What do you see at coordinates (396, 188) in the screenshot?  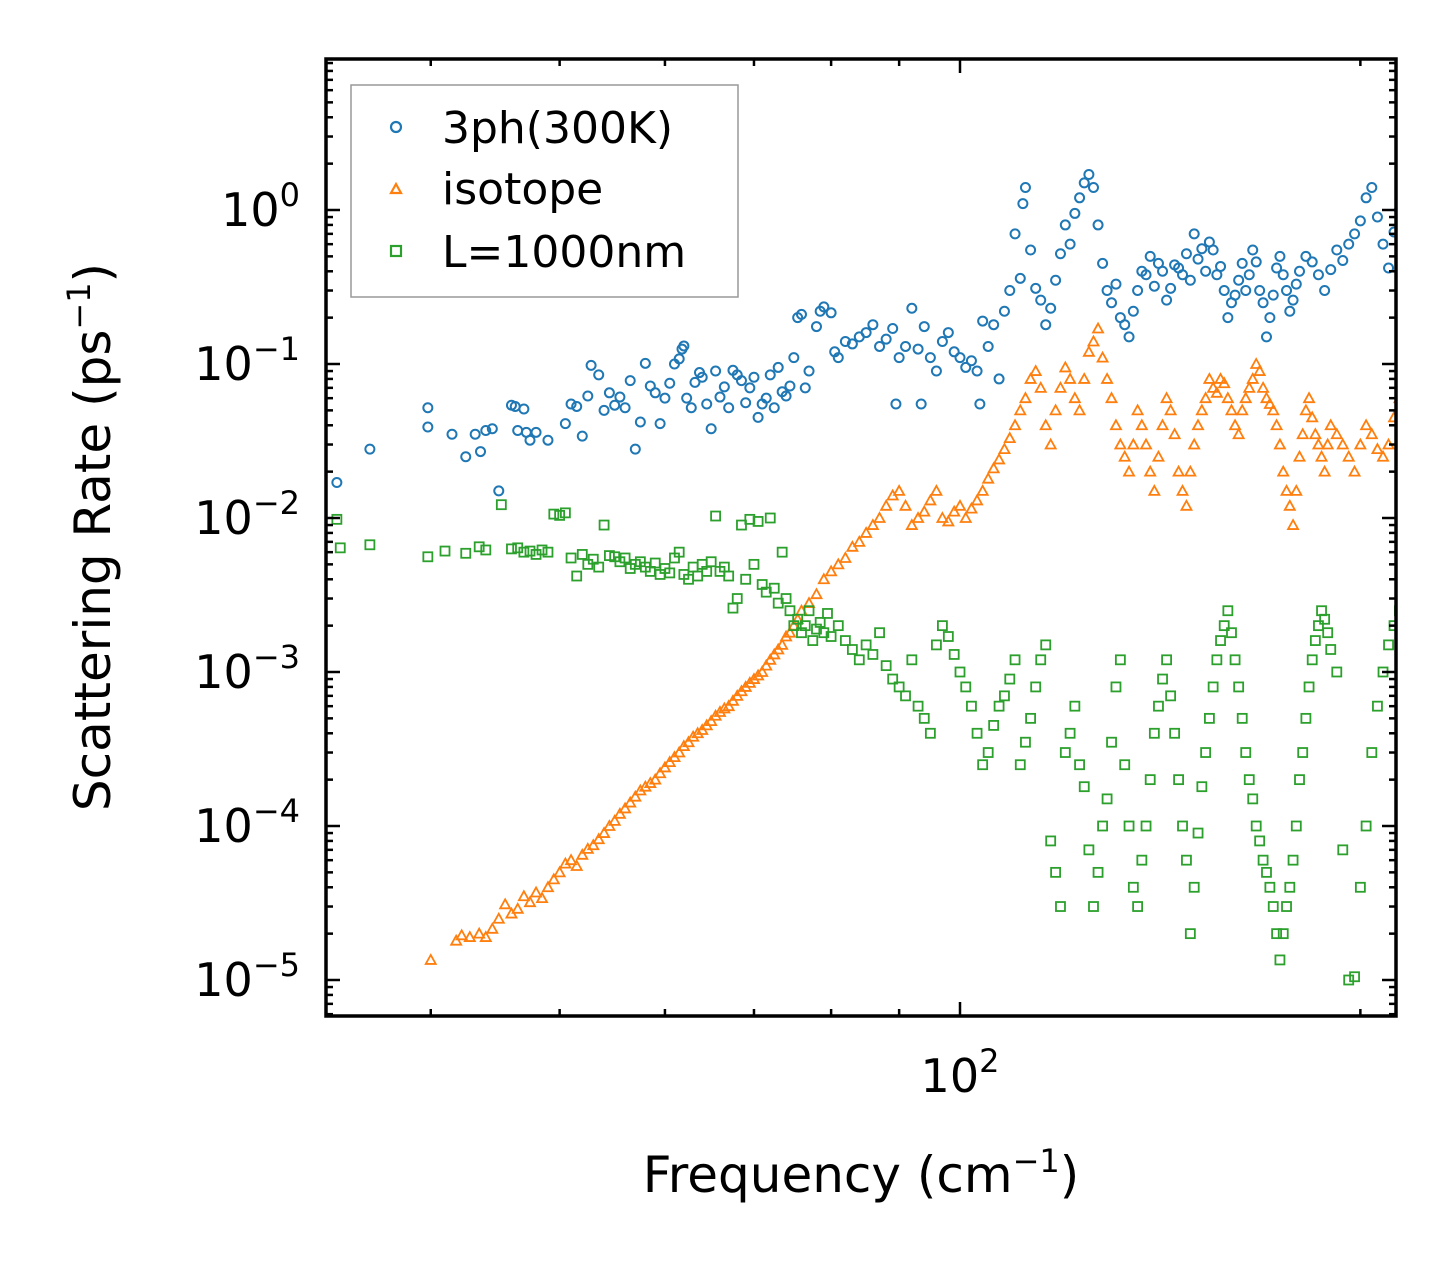 I see `legend-marker-triangle` at bounding box center [396, 188].